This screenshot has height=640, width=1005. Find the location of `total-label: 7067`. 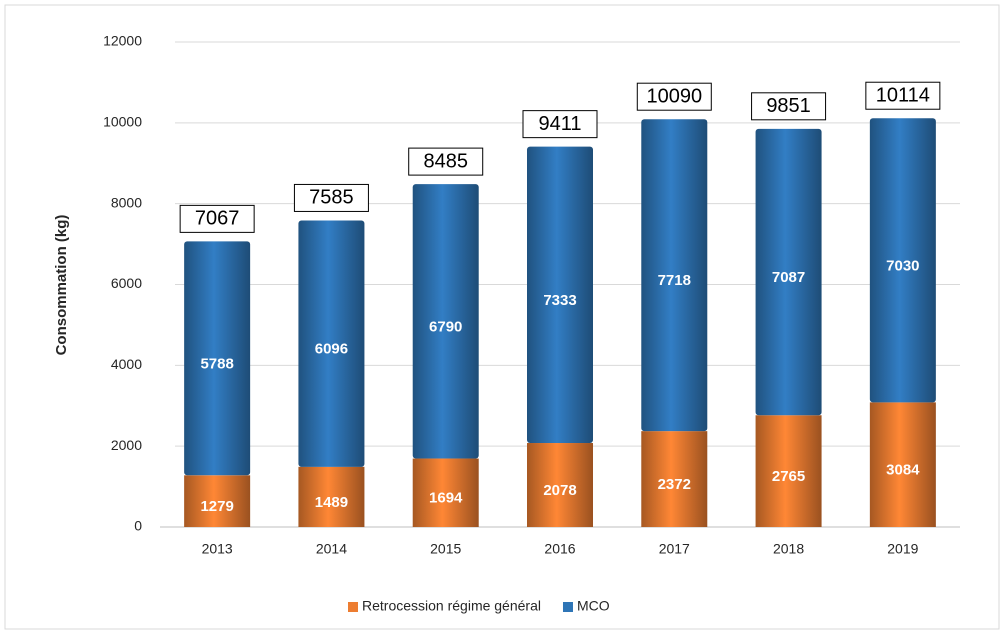

total-label: 7067 is located at coordinates (217, 219).